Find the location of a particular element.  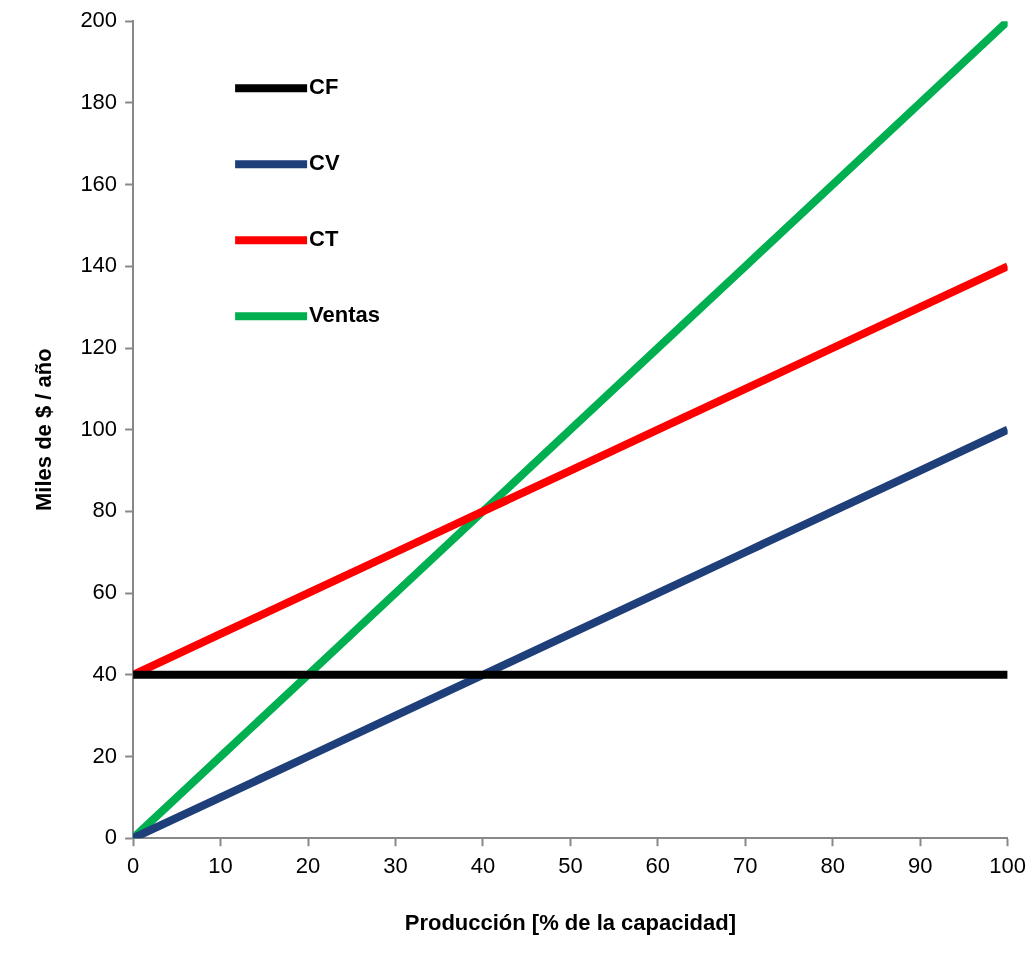

x-tick-label: 70 is located at coordinates (745, 866).